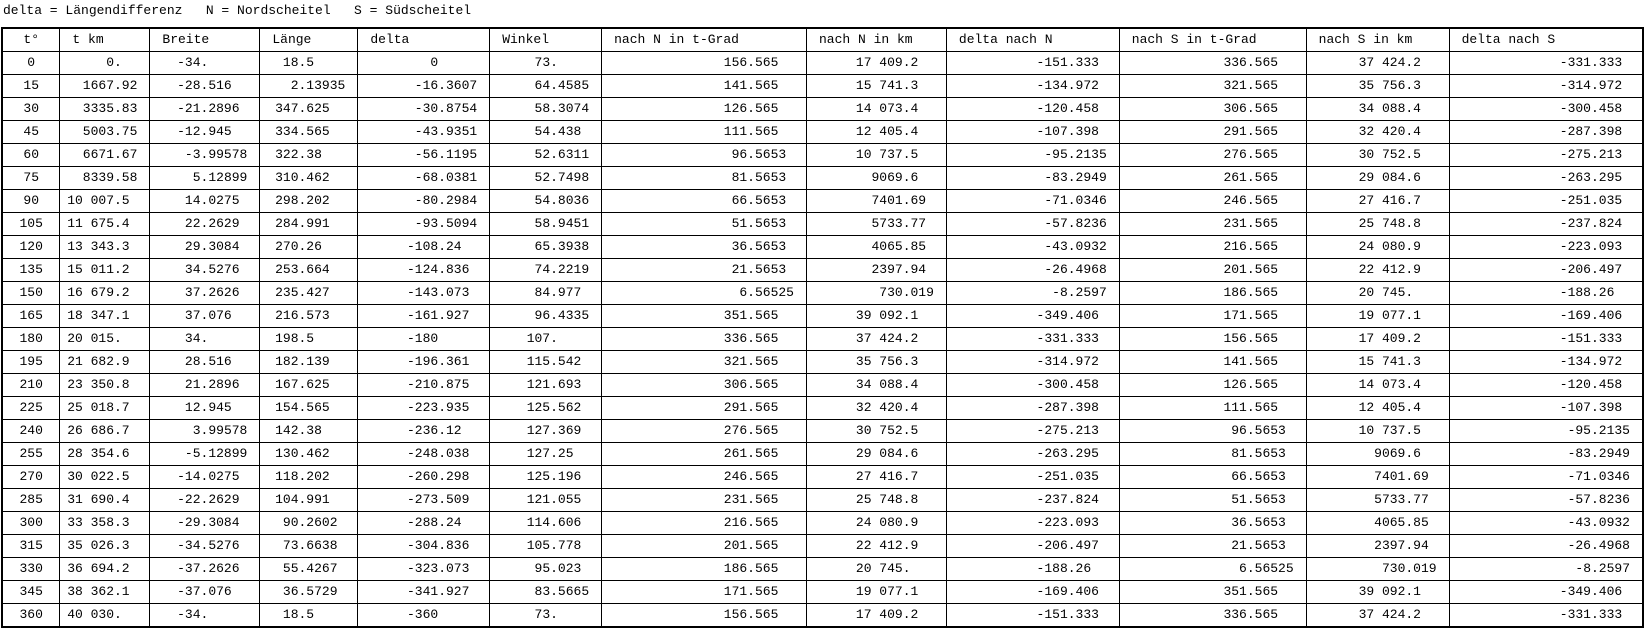 The width and height of the screenshot is (1644, 631). I want to click on cell: -14.0275, so click(205, 477).